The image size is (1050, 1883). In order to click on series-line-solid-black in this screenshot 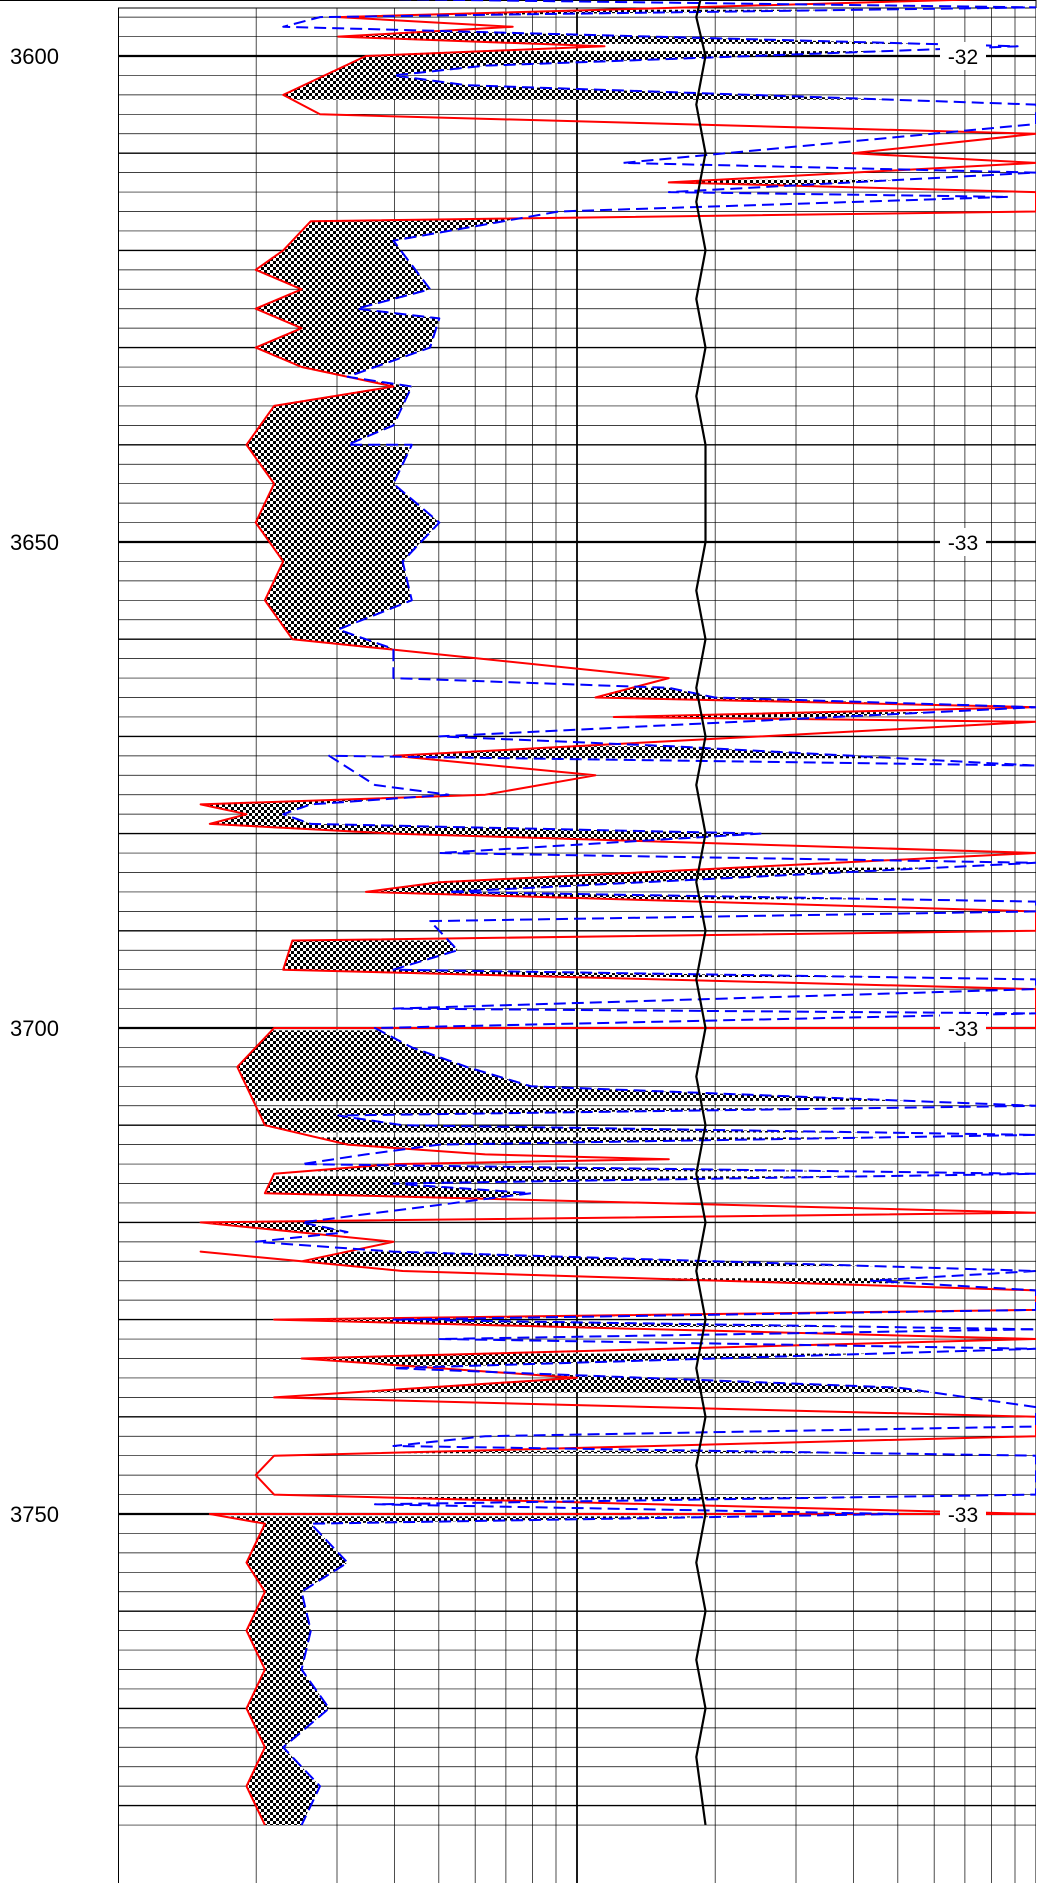, I will do `click(701, 913)`.